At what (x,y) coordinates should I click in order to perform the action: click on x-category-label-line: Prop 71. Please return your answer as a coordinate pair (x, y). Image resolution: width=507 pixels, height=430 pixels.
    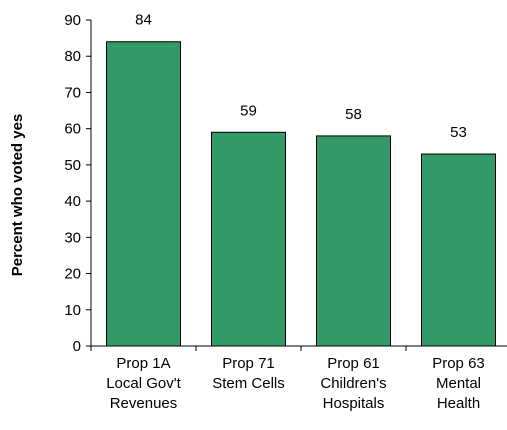
    Looking at the image, I should click on (248, 363).